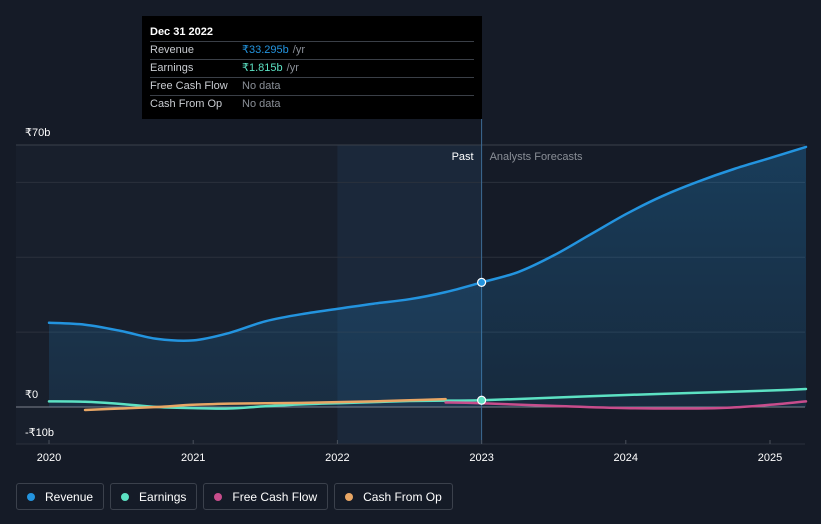  What do you see at coordinates (186, 104) in the screenshot?
I see `tooltip-label: Cash From Op` at bounding box center [186, 104].